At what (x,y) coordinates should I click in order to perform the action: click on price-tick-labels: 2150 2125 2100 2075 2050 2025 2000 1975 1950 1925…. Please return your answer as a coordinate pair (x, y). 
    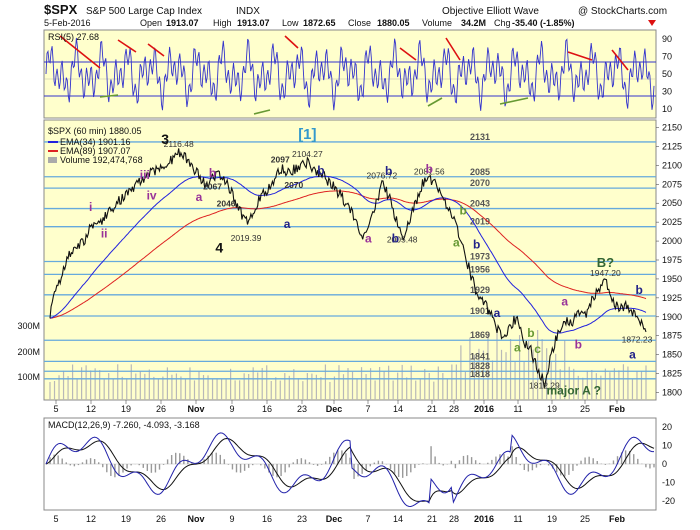
    Looking at the image, I should click on (669, 260).